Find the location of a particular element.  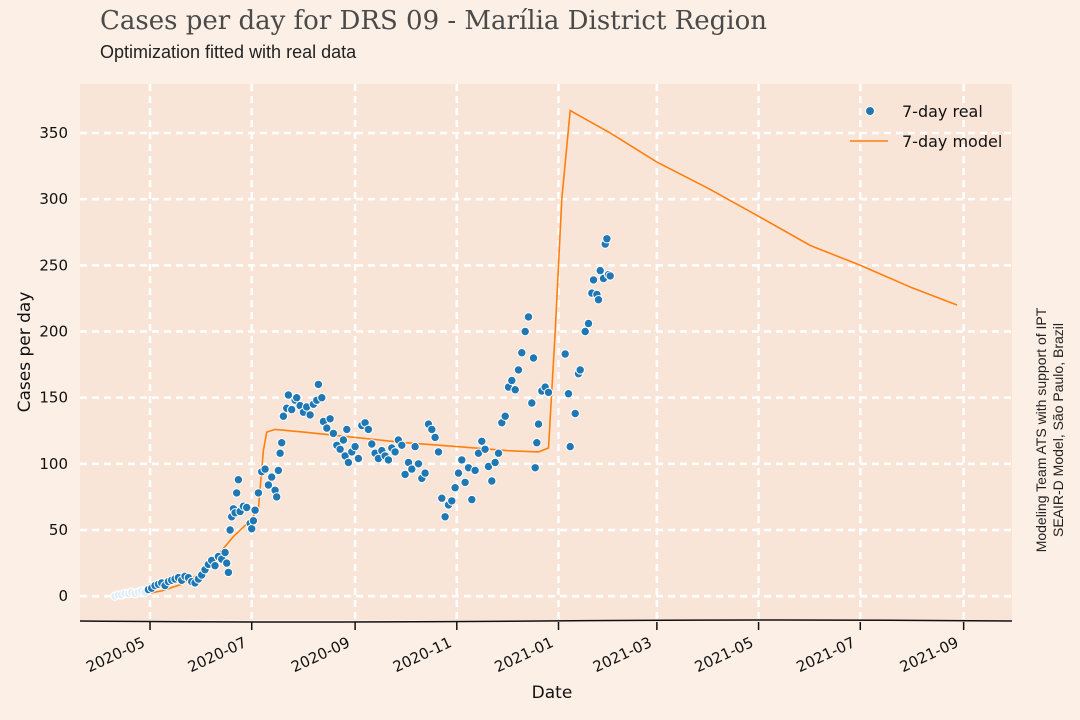

x-tick-label: 2021-01 is located at coordinates (524, 654).